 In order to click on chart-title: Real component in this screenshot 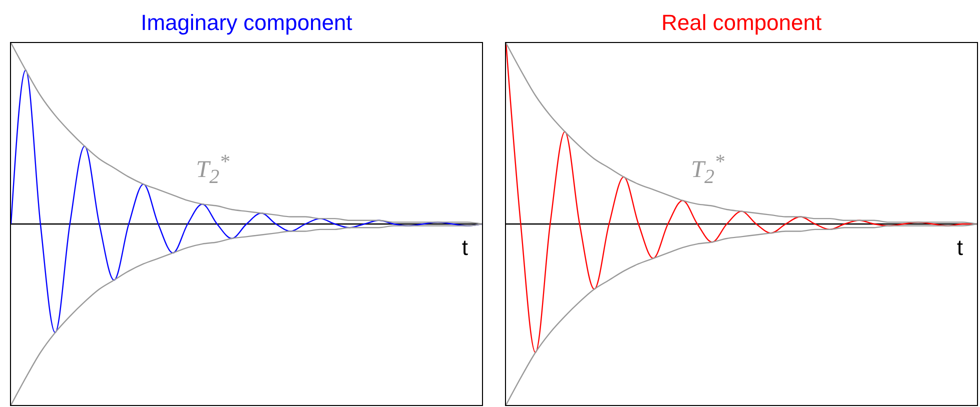, I will do `click(741, 23)`.